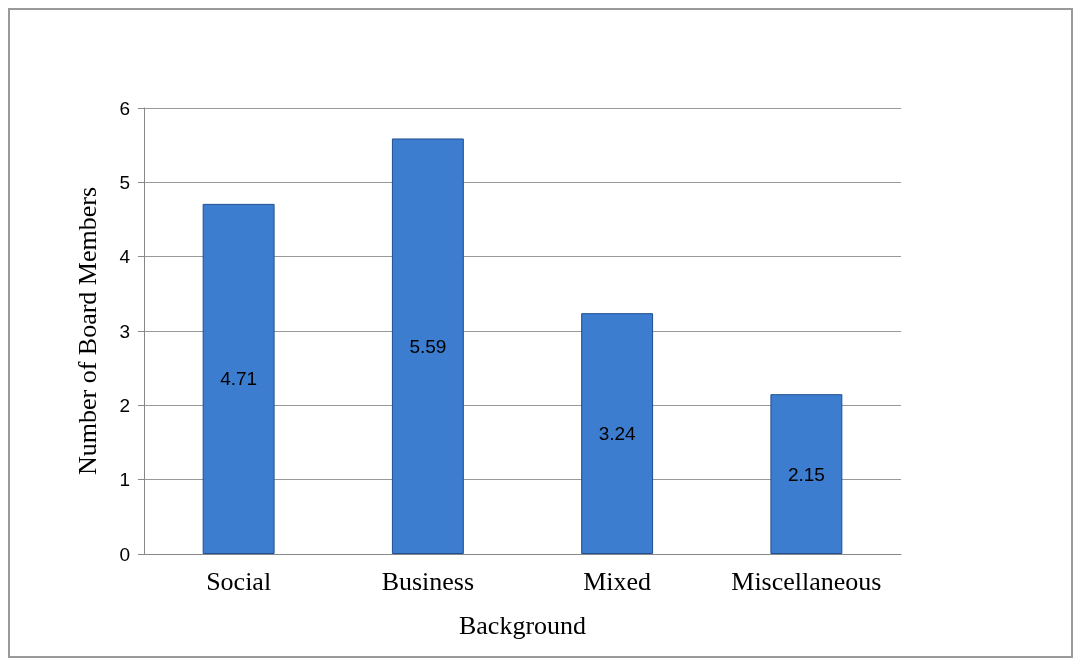 The height and width of the screenshot is (666, 1081). Describe the element at coordinates (125, 257) in the screenshot. I see `y-tick-label: 4` at that location.